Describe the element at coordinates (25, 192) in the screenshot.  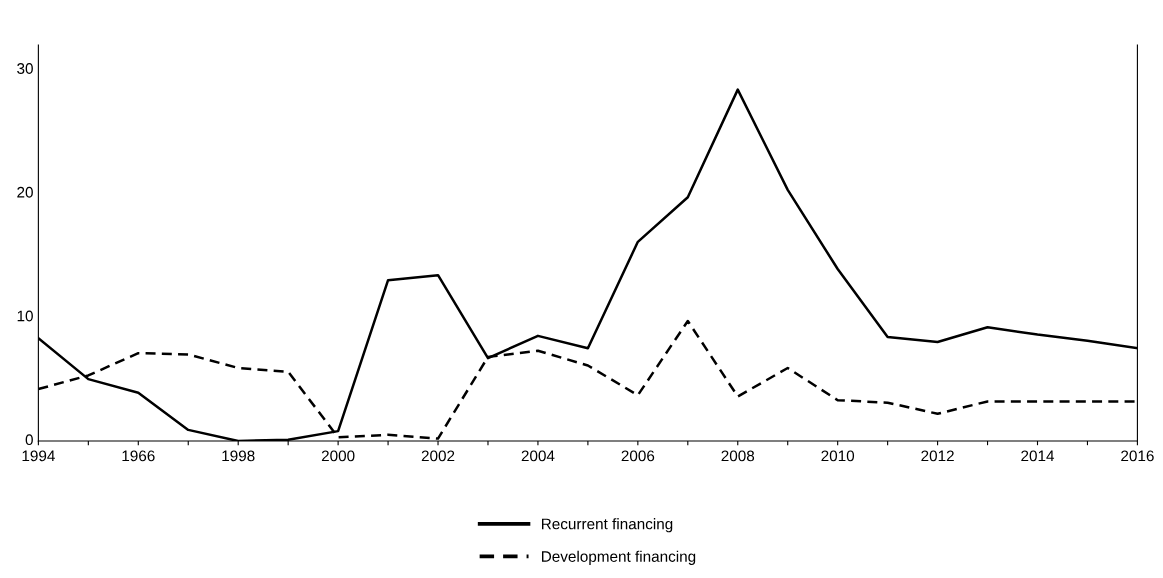
I see `y-tick-label: 20` at that location.